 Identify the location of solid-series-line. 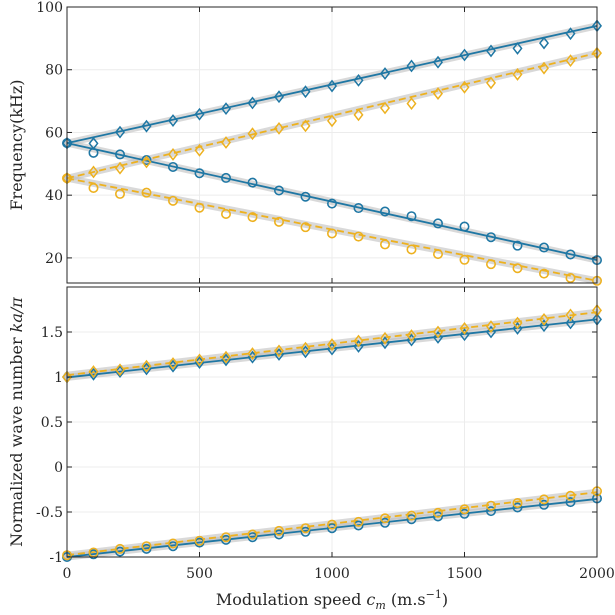
(332, 528).